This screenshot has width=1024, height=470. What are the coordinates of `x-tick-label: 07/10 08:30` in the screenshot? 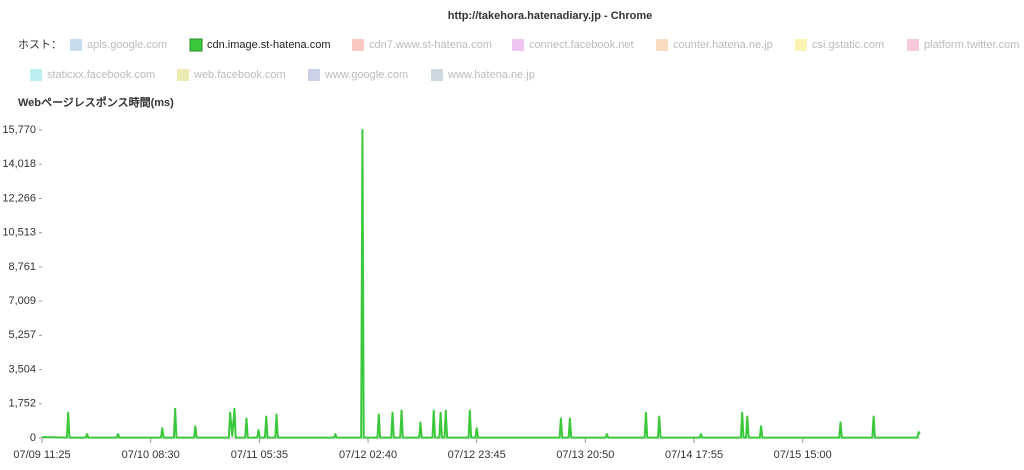 It's located at (151, 455).